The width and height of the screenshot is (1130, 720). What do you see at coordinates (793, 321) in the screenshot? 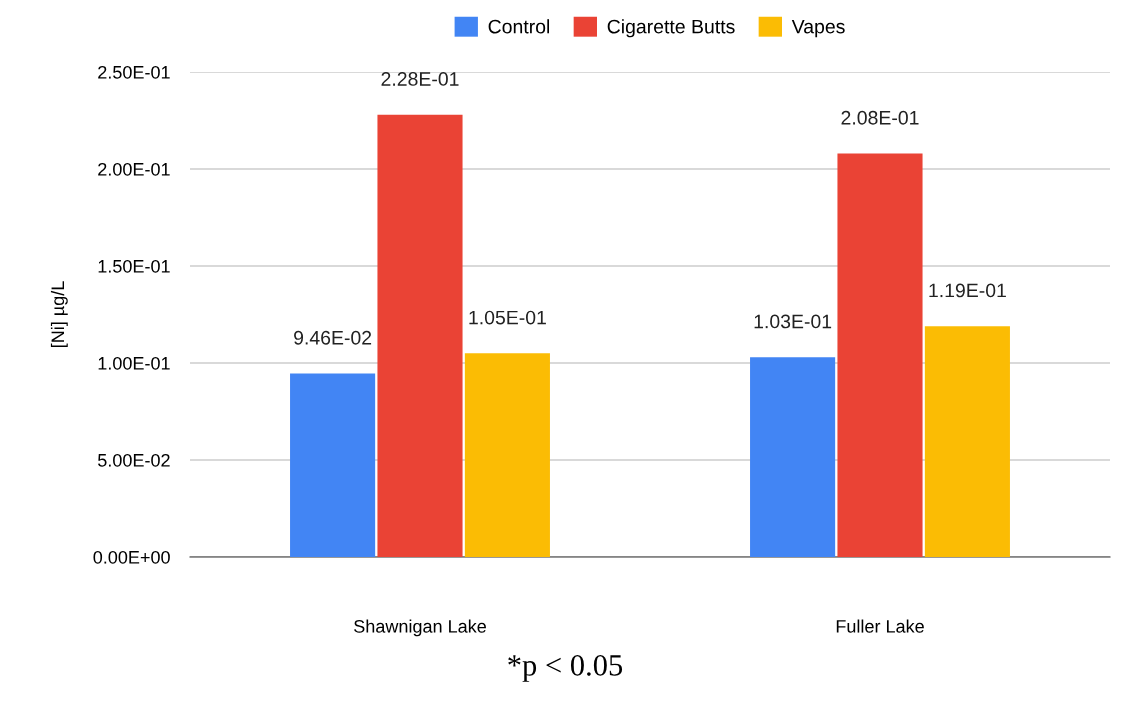
I see `data-label: 1.03E-01` at bounding box center [793, 321].